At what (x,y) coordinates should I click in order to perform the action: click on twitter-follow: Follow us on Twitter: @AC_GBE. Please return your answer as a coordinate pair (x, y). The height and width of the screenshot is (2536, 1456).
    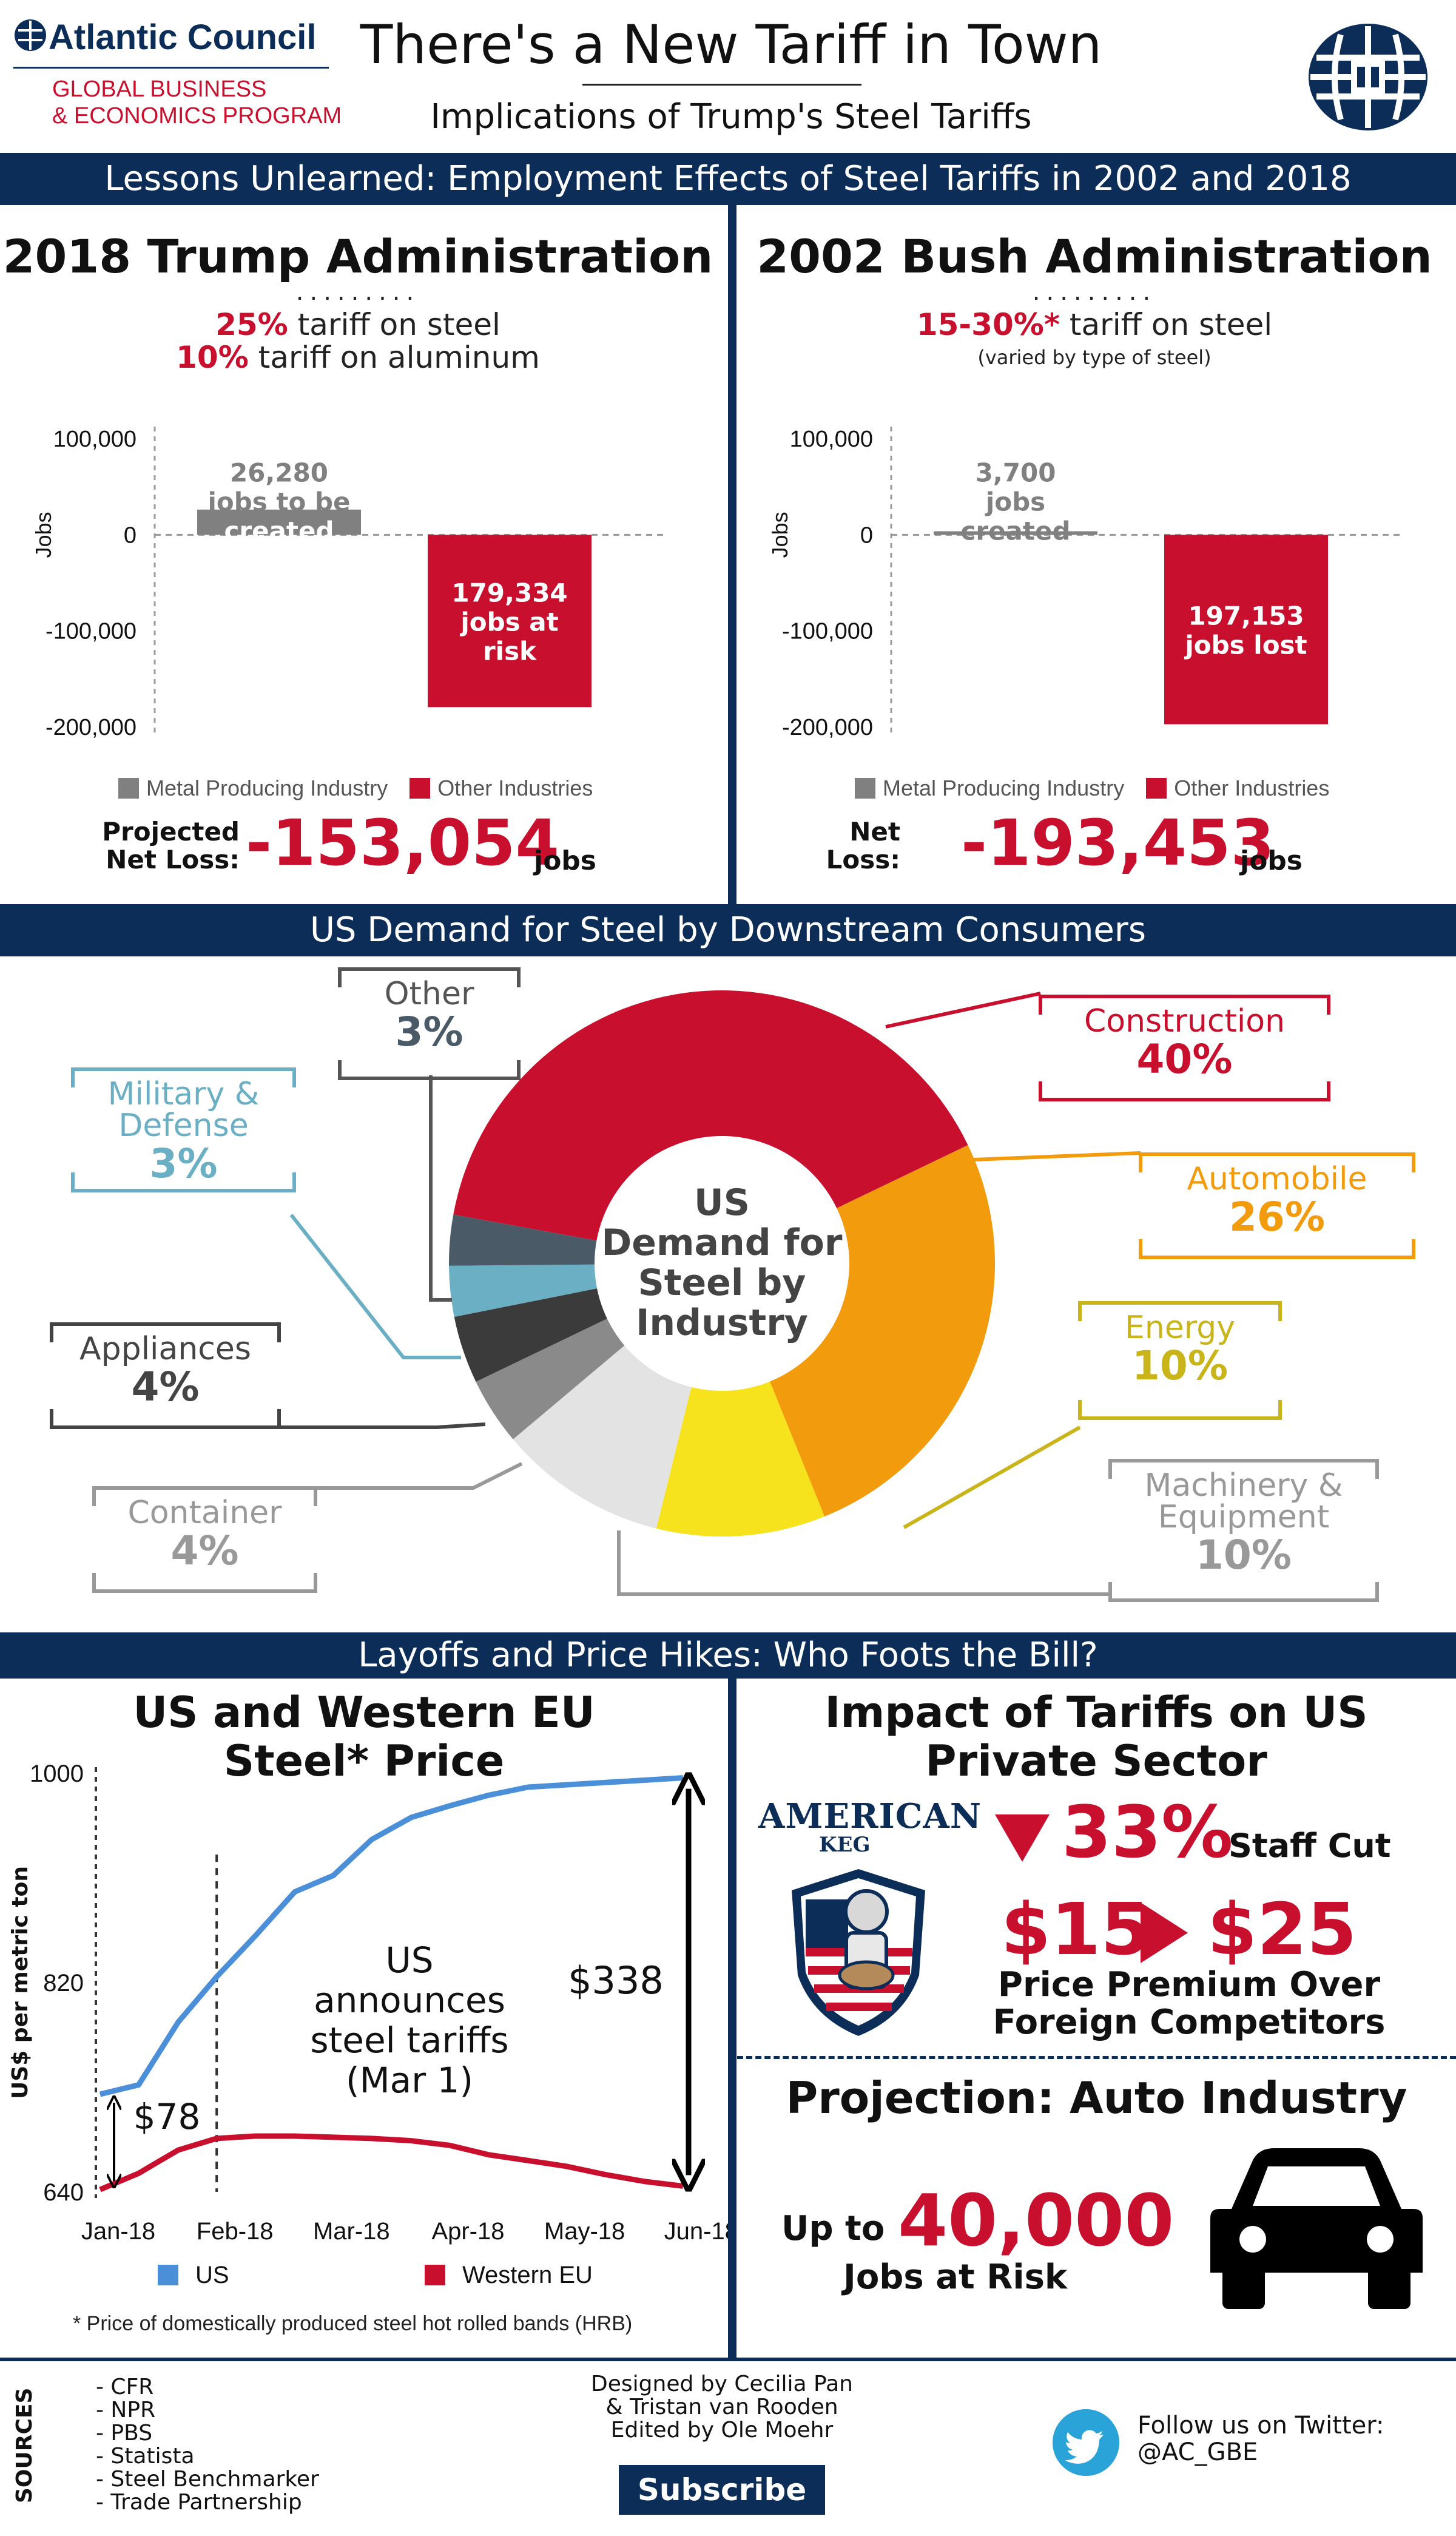
    Looking at the image, I should click on (1261, 2439).